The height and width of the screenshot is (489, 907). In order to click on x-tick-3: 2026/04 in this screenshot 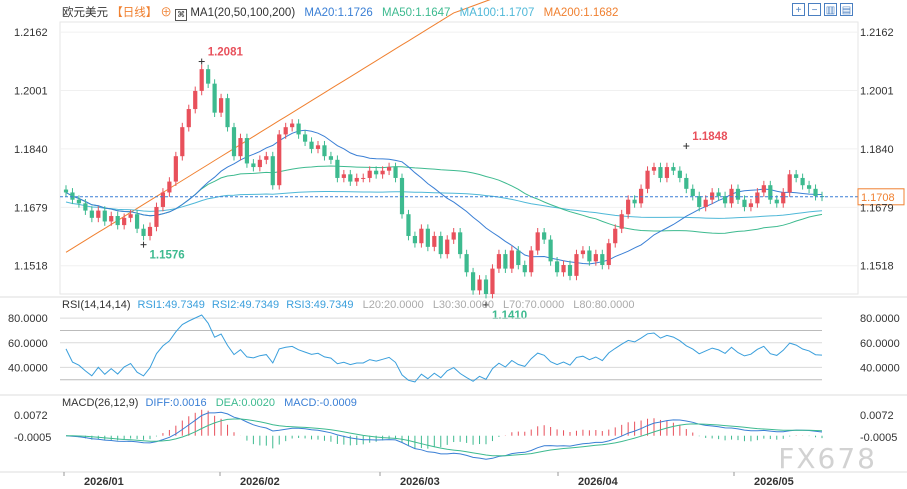, I will do `click(598, 482)`.